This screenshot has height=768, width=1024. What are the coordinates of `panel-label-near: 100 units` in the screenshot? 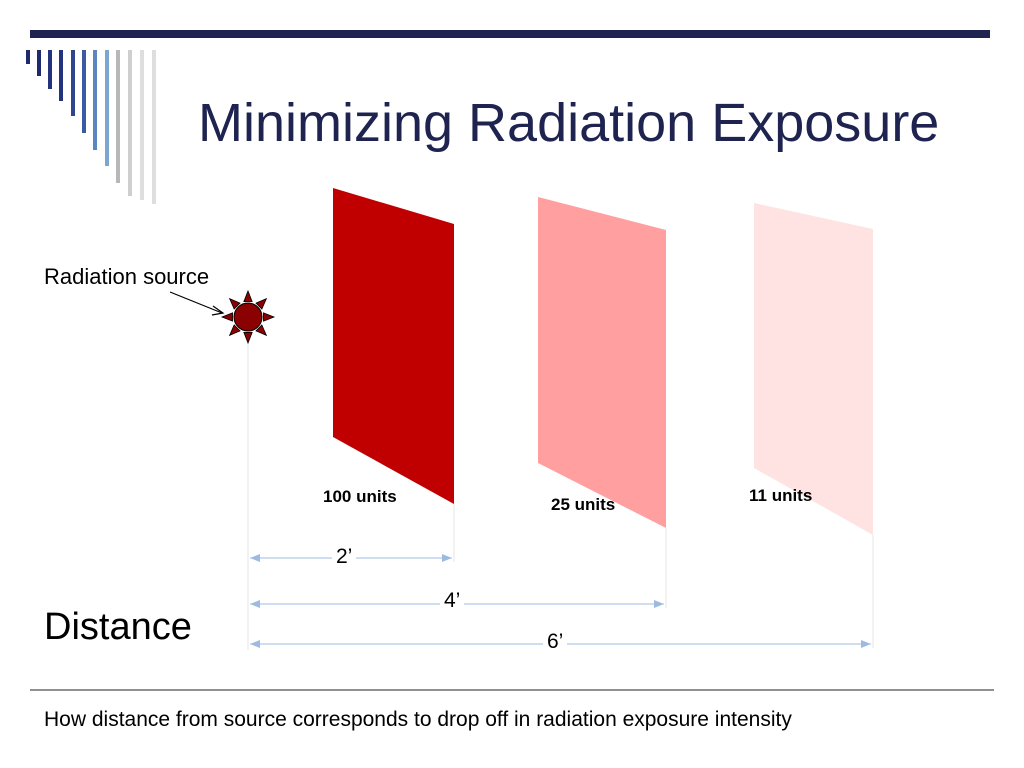 It's located at (360, 496).